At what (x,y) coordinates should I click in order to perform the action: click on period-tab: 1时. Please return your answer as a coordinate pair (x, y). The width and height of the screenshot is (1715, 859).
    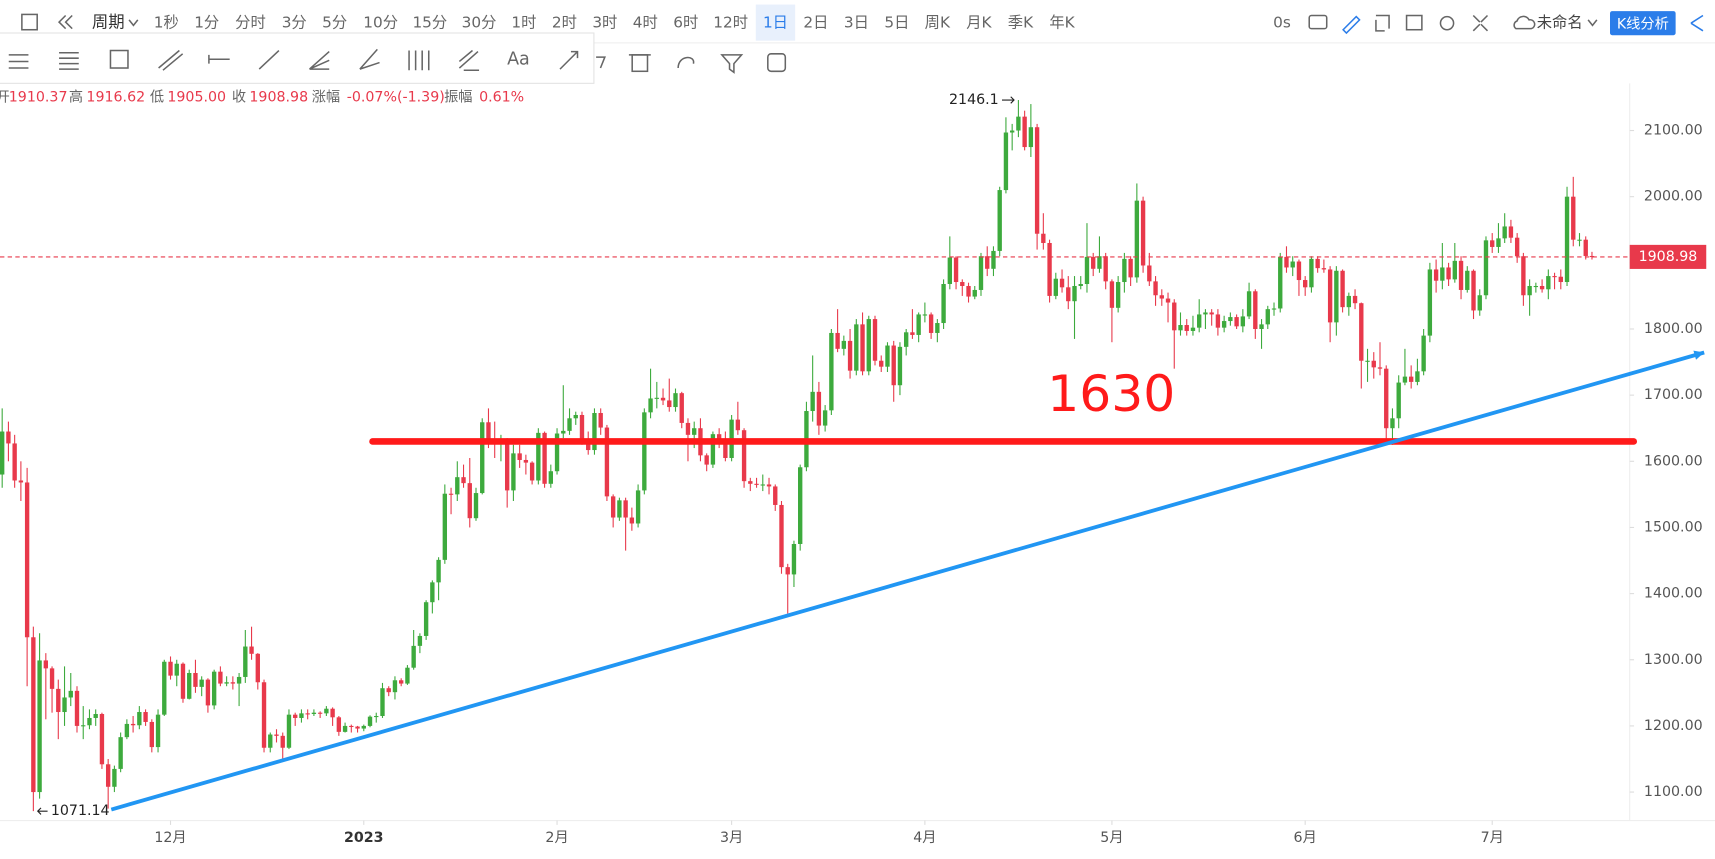
    Looking at the image, I should click on (523, 23).